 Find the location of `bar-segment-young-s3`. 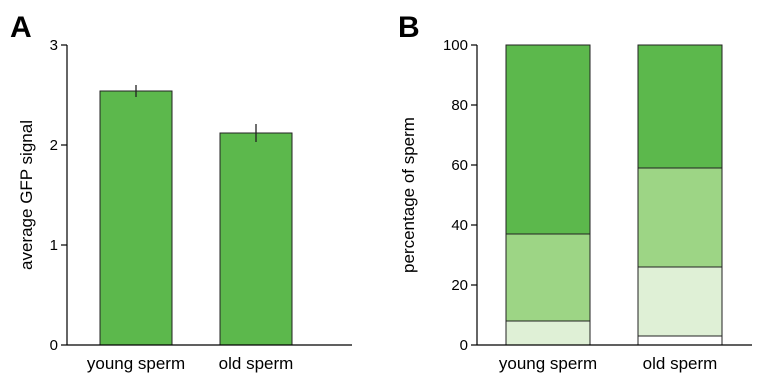

bar-segment-young-s3 is located at coordinates (548, 139).